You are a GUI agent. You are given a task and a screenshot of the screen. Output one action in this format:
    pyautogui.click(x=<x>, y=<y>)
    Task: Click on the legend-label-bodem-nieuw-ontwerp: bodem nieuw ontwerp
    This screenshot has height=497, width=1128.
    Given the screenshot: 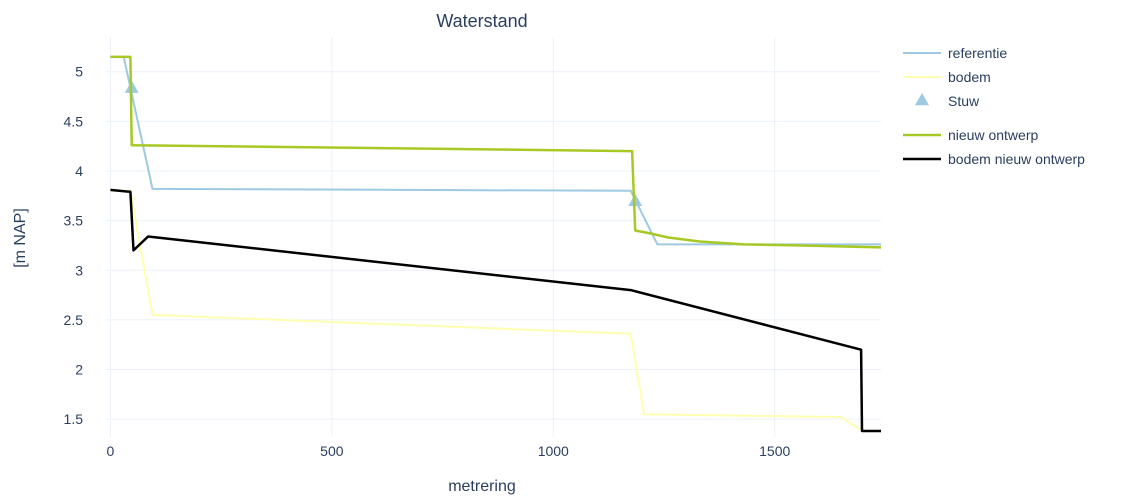 What is the action you would take?
    pyautogui.click(x=1016, y=159)
    